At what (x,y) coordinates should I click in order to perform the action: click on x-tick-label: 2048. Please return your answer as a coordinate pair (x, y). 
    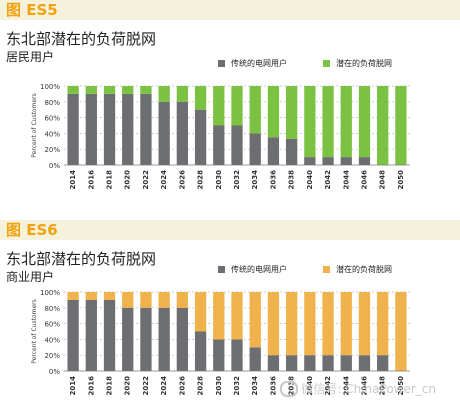
    Looking at the image, I should click on (383, 180).